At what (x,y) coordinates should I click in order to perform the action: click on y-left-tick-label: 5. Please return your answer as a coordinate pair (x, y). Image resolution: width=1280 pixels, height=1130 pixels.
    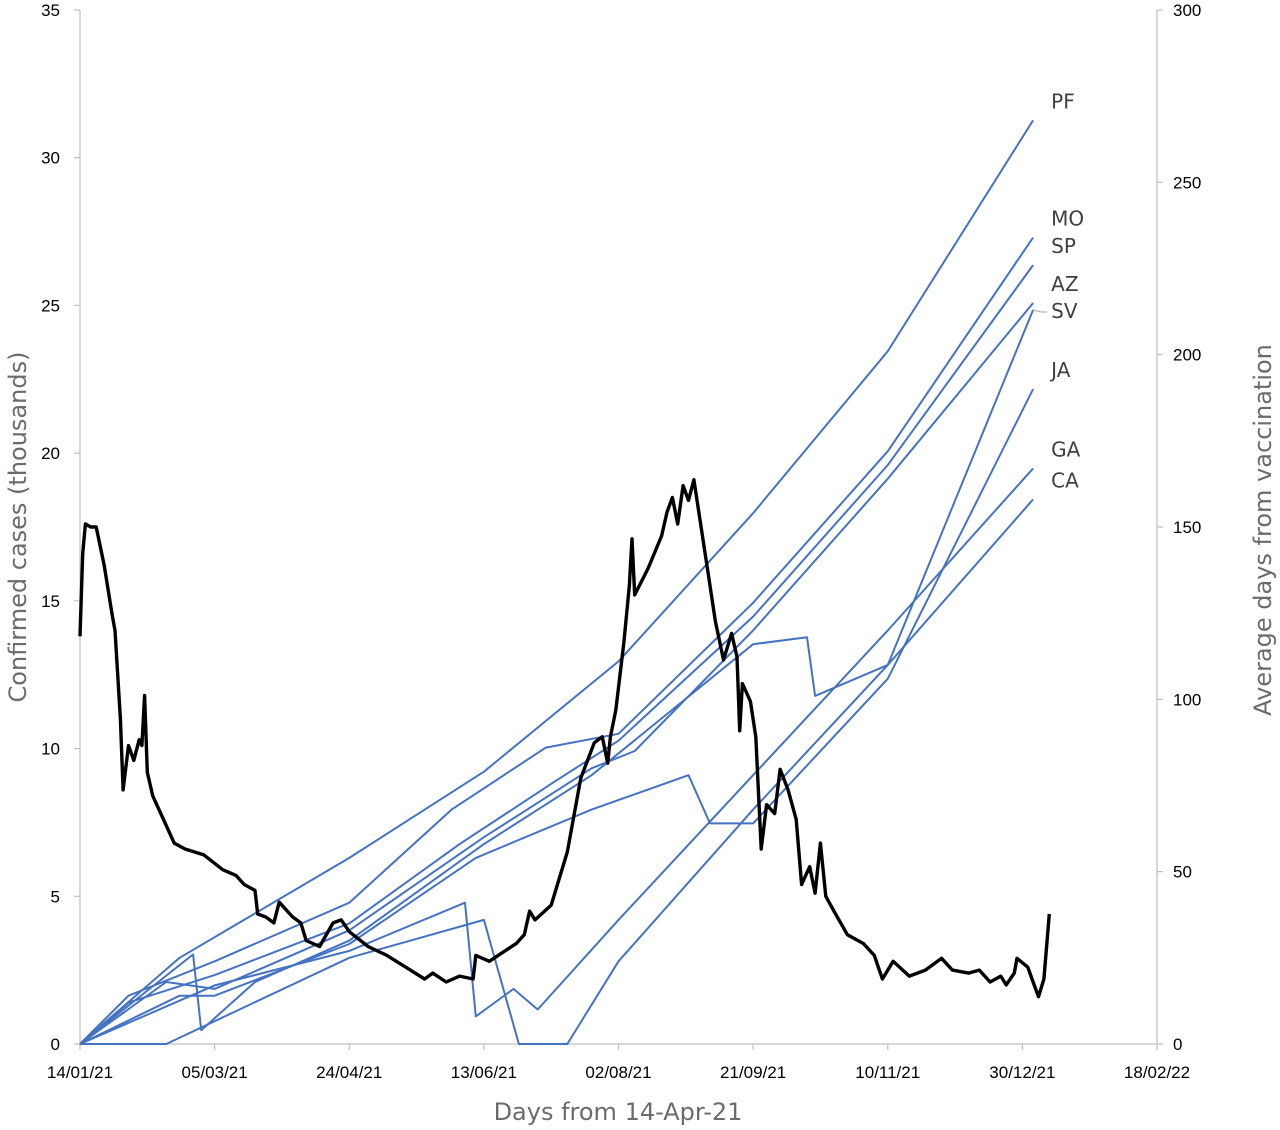
    Looking at the image, I should click on (55, 896).